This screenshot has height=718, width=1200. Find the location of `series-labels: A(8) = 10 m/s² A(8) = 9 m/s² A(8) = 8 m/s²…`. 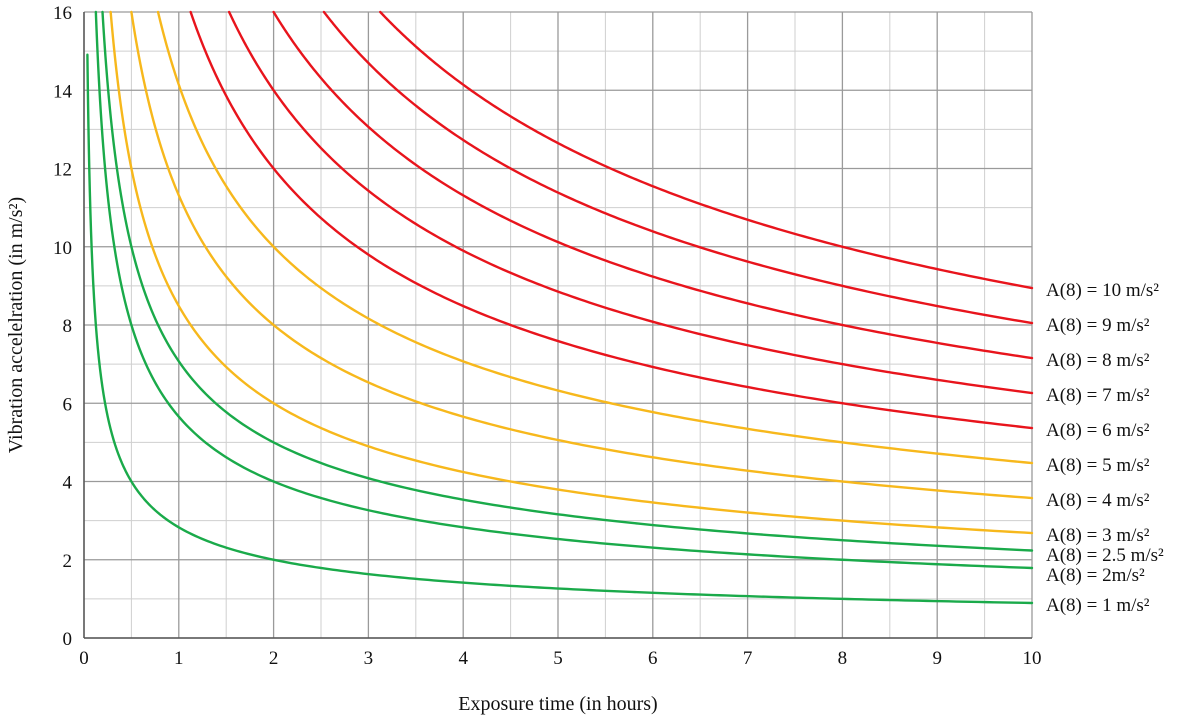

series-labels: A(8) = 10 m/s² A(8) = 9 m/s² A(8) = 8 m/s²… is located at coordinates (1105, 448).